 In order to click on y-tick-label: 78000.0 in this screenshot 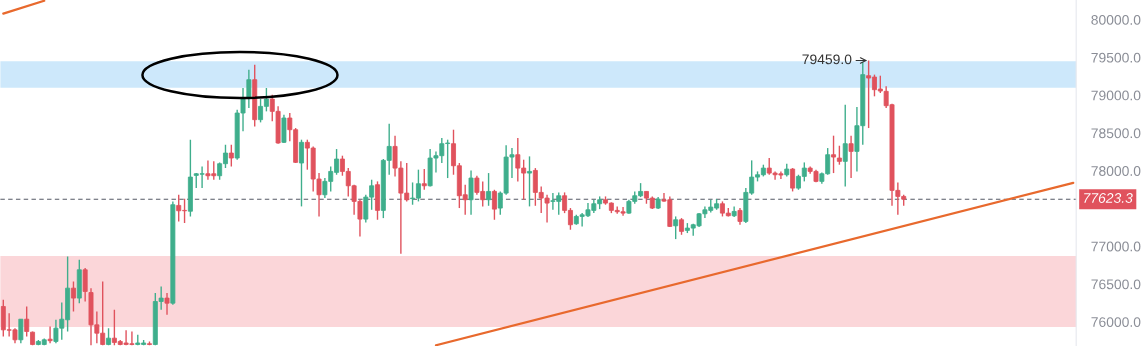, I will do `click(1116, 171)`.